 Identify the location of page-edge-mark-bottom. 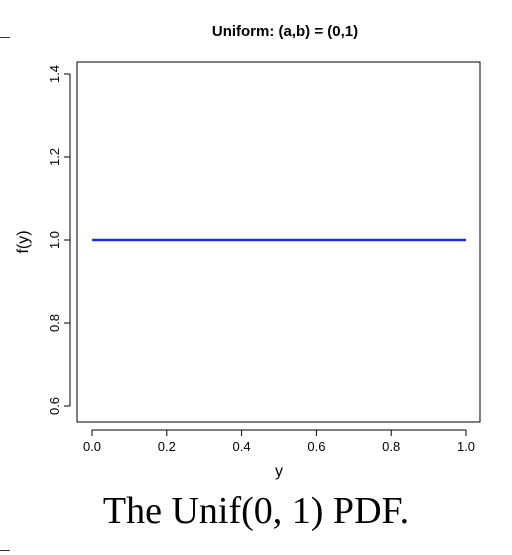
(5, 550).